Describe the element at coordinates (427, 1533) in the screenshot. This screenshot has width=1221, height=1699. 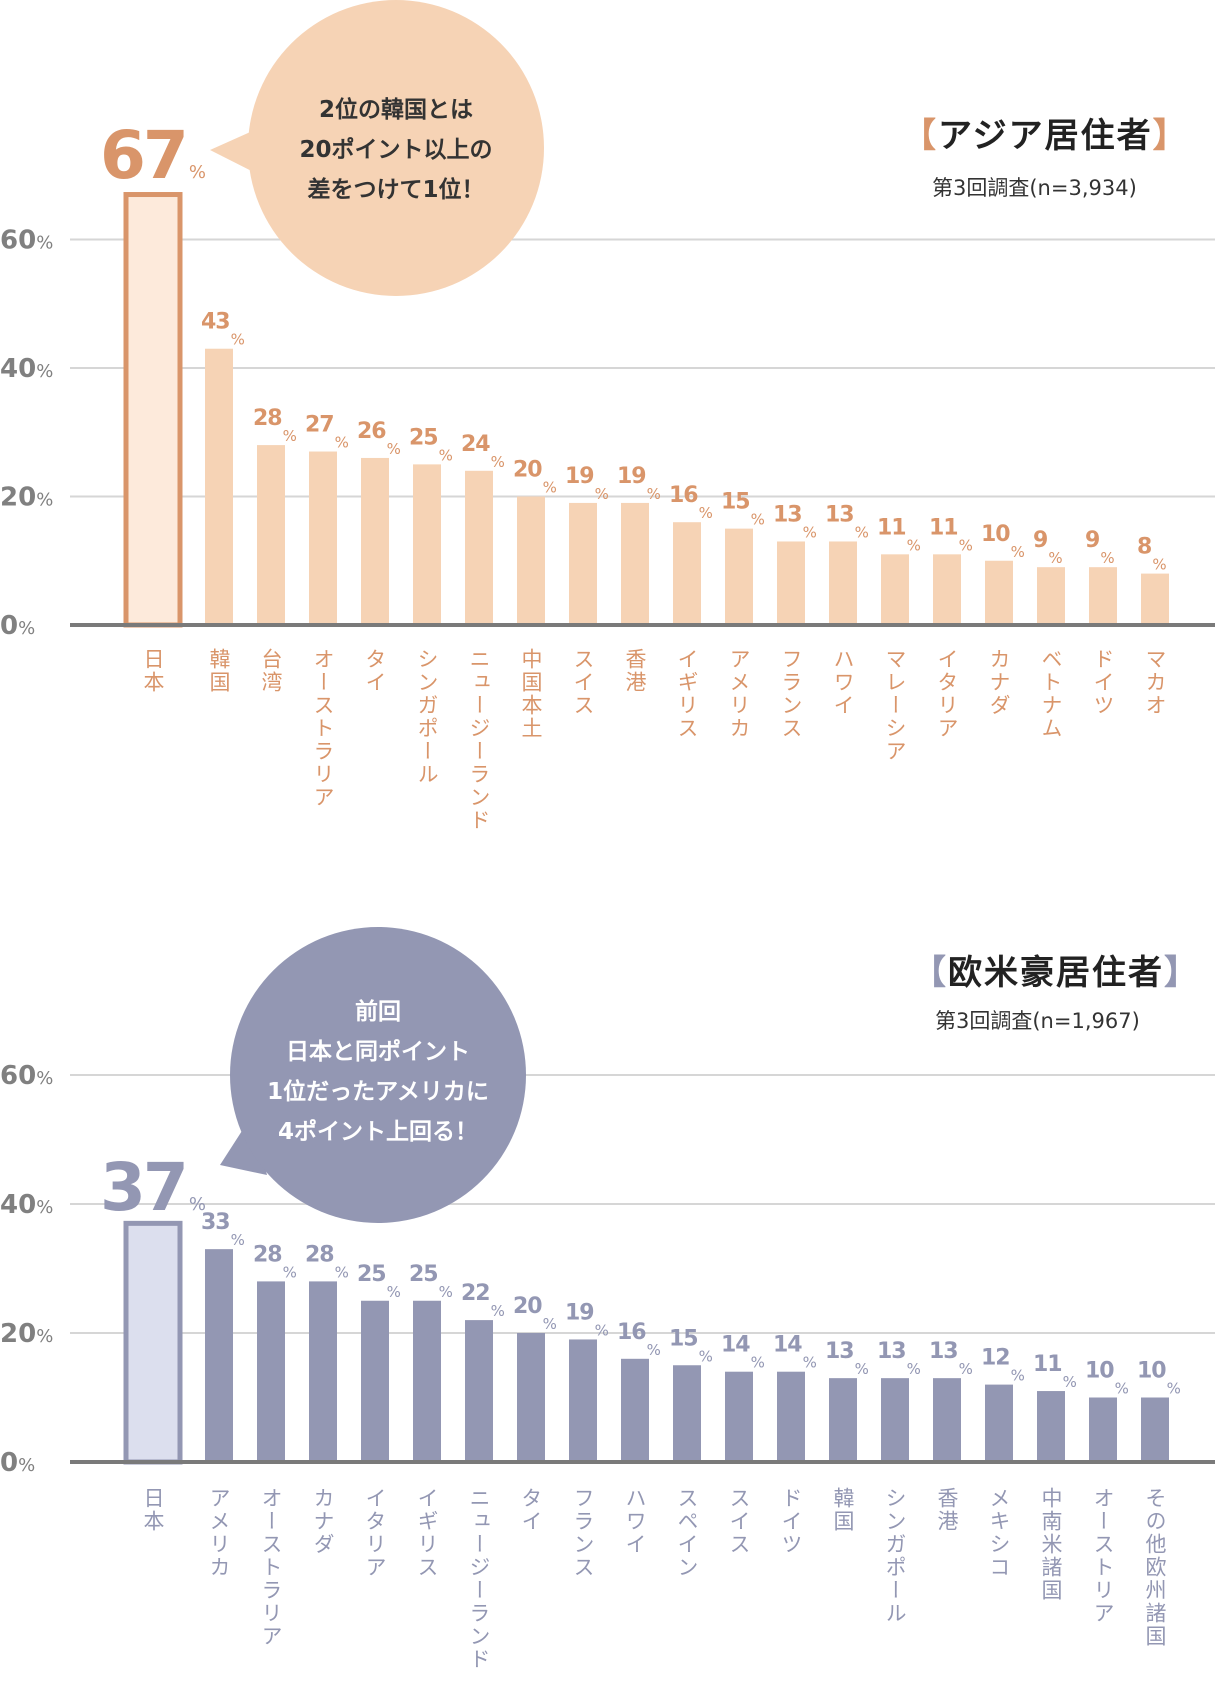
I see `category-label: イギリス` at that location.